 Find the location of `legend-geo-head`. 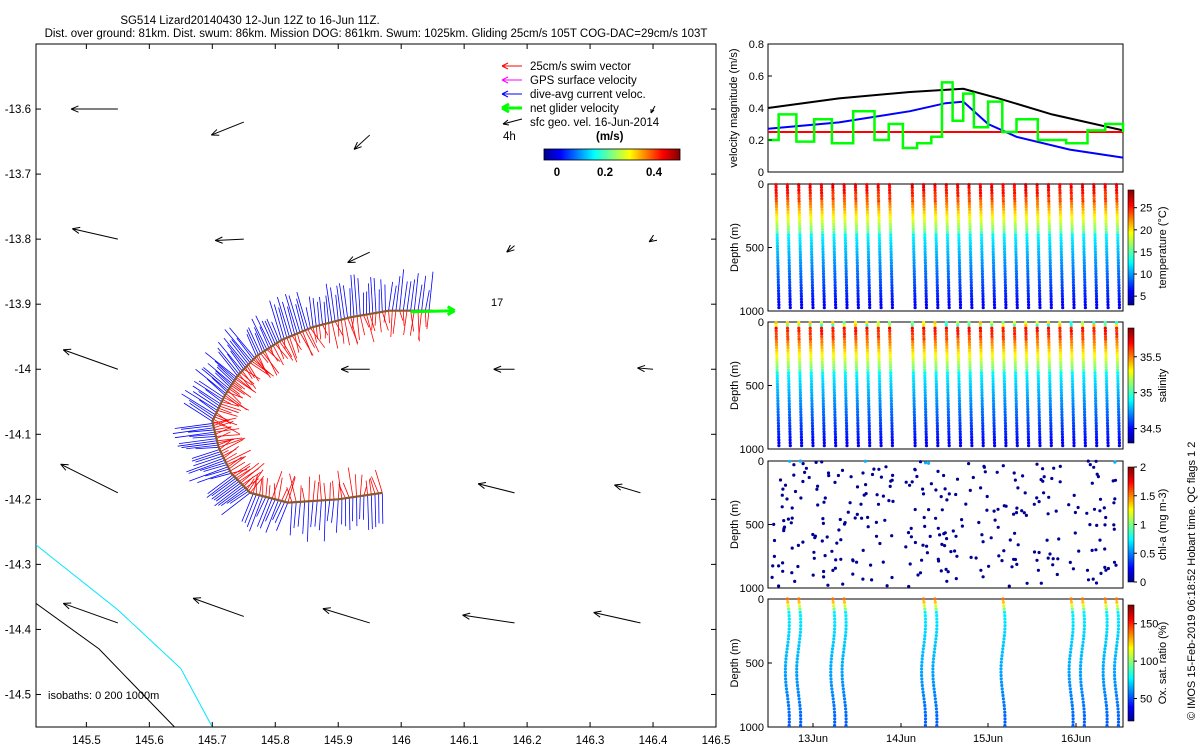

legend-geo-head is located at coordinates (506, 122).